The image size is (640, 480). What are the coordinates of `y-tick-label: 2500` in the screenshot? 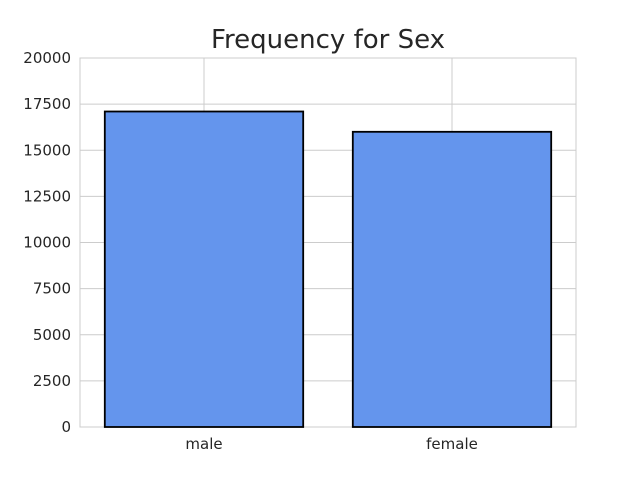 It's located at (52, 381).